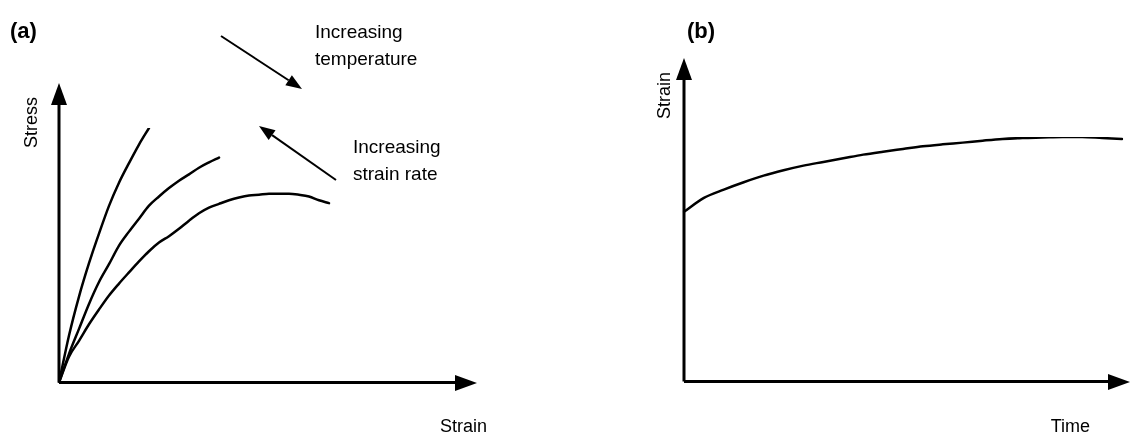 The image size is (1130, 439). What do you see at coordinates (367, 45) in the screenshot?
I see `text: Increasing temperature` at bounding box center [367, 45].